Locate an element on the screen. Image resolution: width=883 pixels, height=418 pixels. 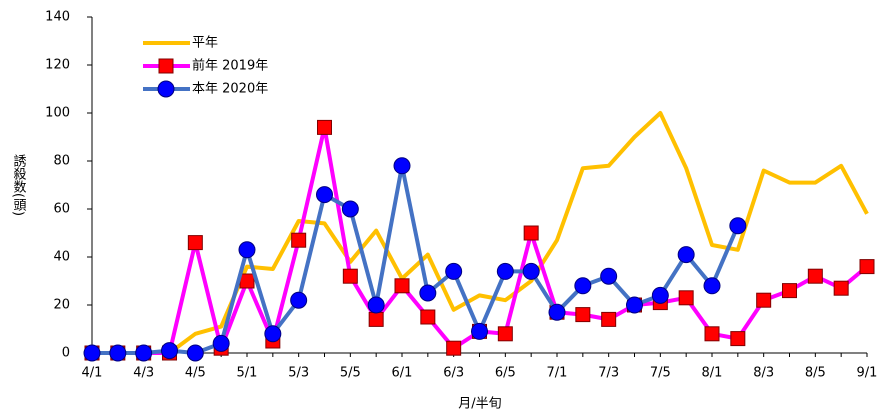
x-tick-label: 8/1 is located at coordinates (712, 373).